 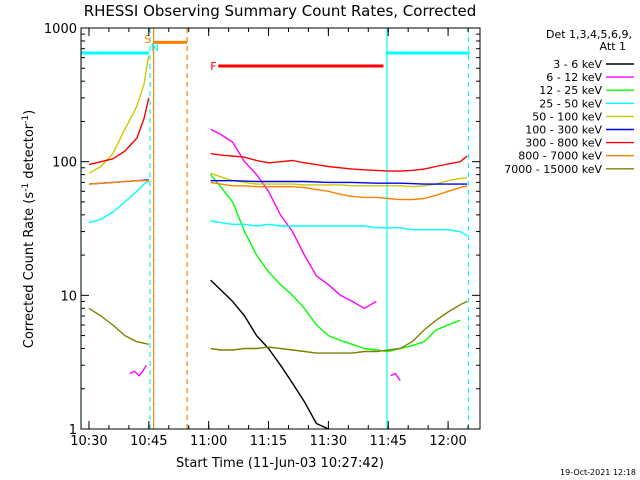 What do you see at coordinates (447, 441) in the screenshot?
I see `x-tick-label: 12:00` at bounding box center [447, 441].